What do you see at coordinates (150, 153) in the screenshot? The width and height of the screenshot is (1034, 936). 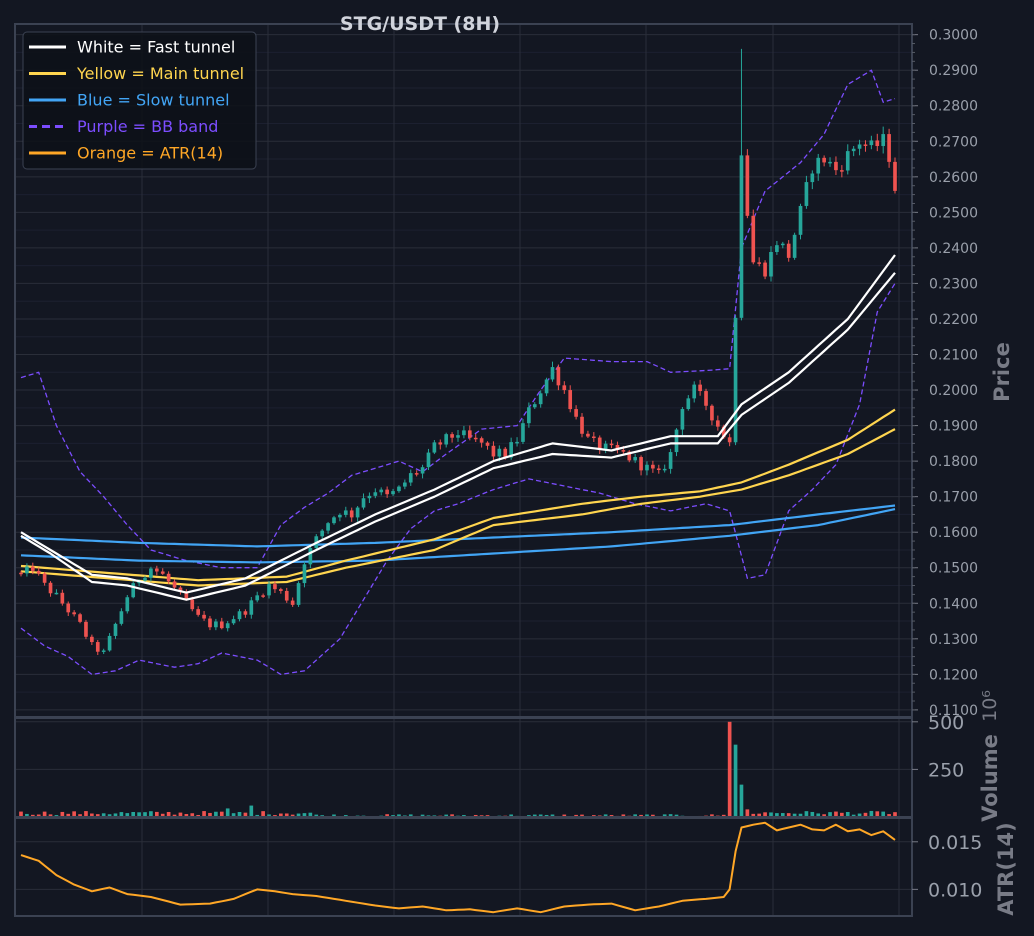 I see `legend-entry-label: Orange = ATR(14)` at bounding box center [150, 153].